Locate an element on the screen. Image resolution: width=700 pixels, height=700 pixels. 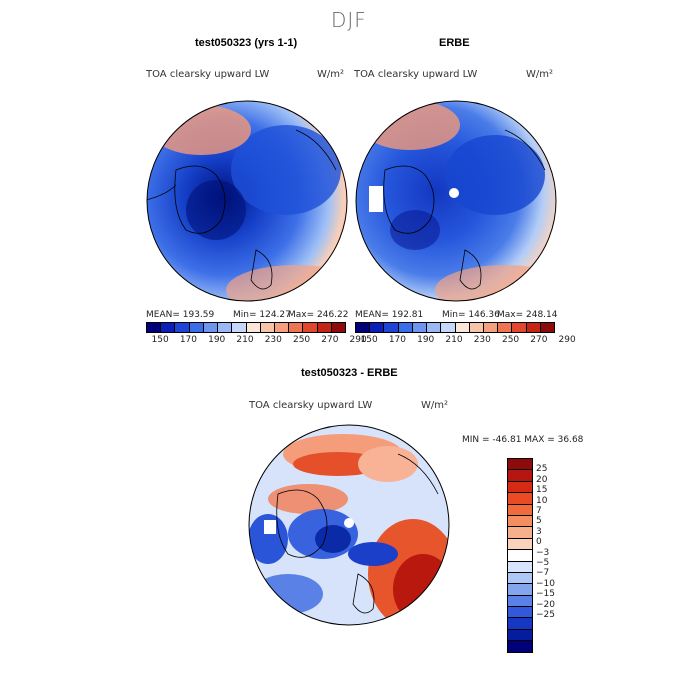
diff-panel-title: test050323 - ERBE is located at coordinates (349, 373).